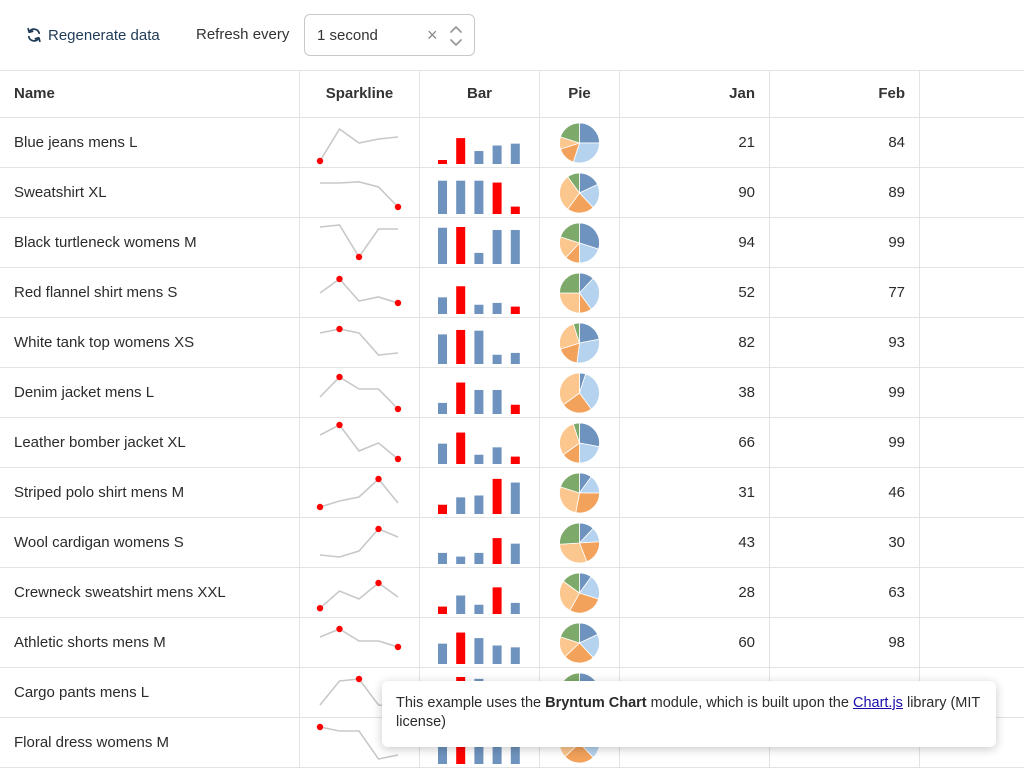  What do you see at coordinates (580, 94) in the screenshot?
I see `column-header-pie: Pie` at bounding box center [580, 94].